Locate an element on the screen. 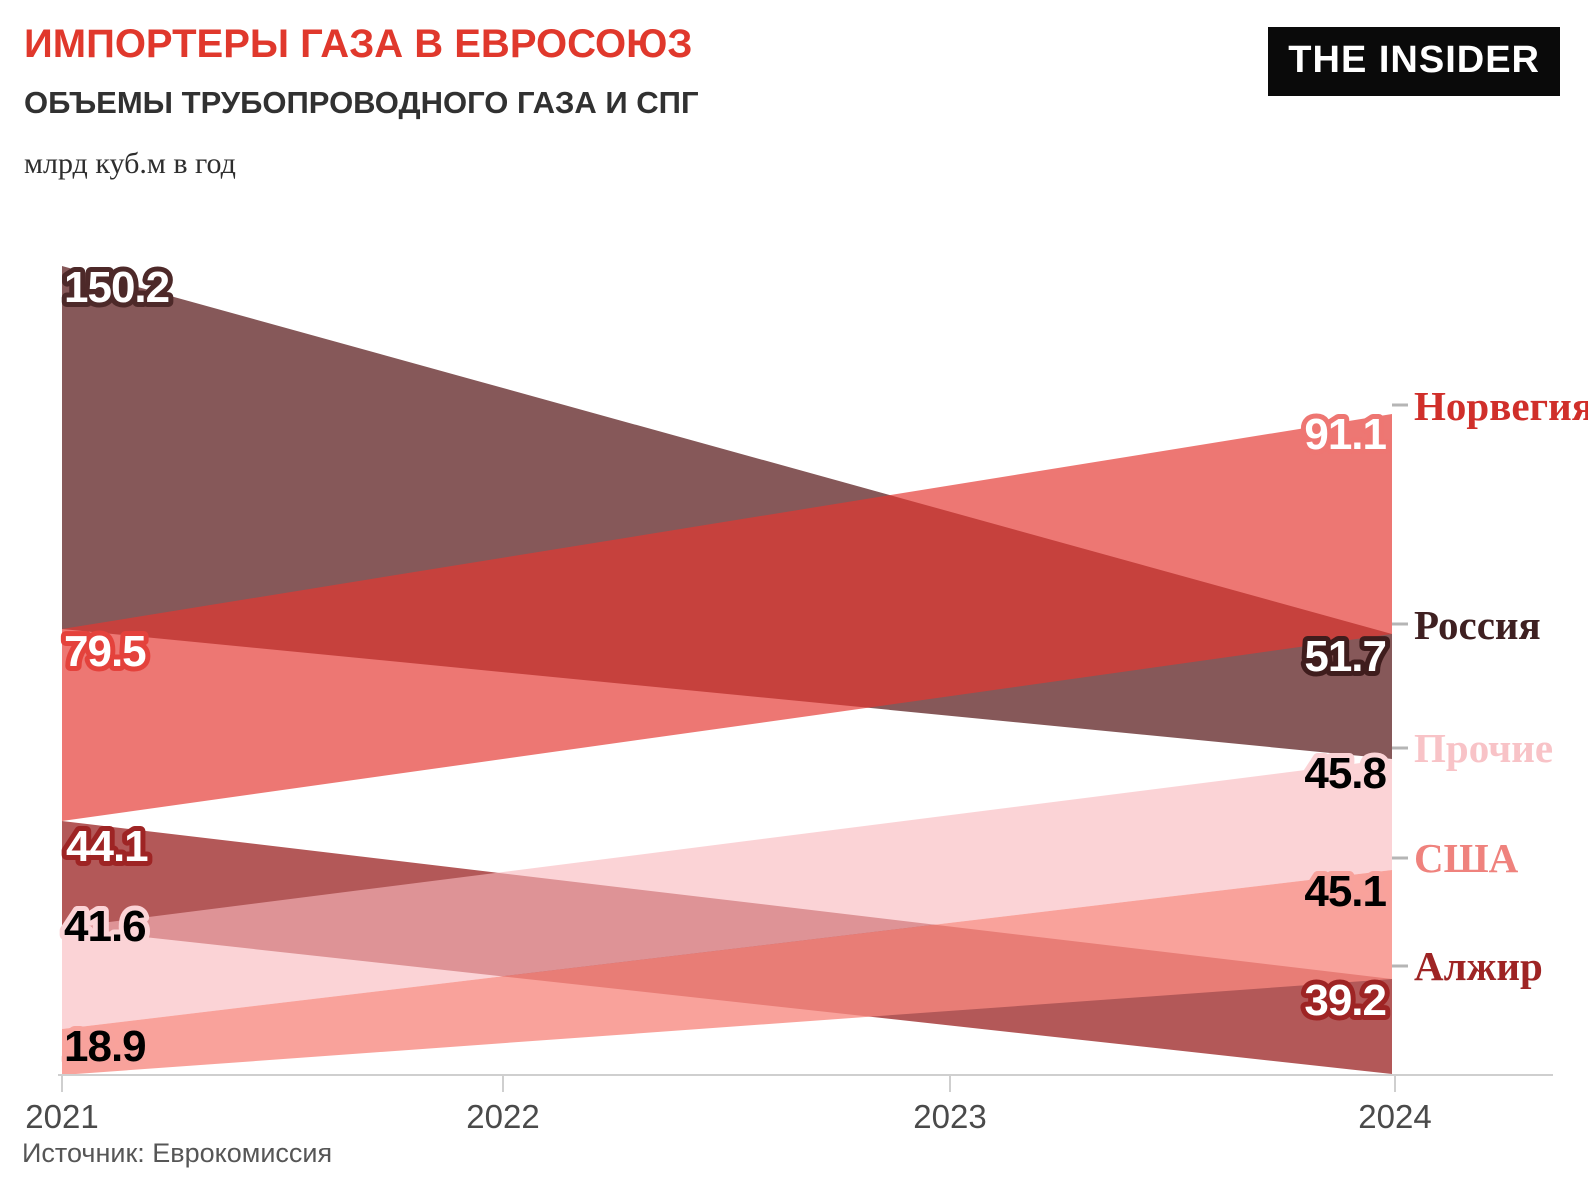 This screenshot has height=1194, width=1588. value-2024-norway: 91.1 is located at coordinates (1345, 434).